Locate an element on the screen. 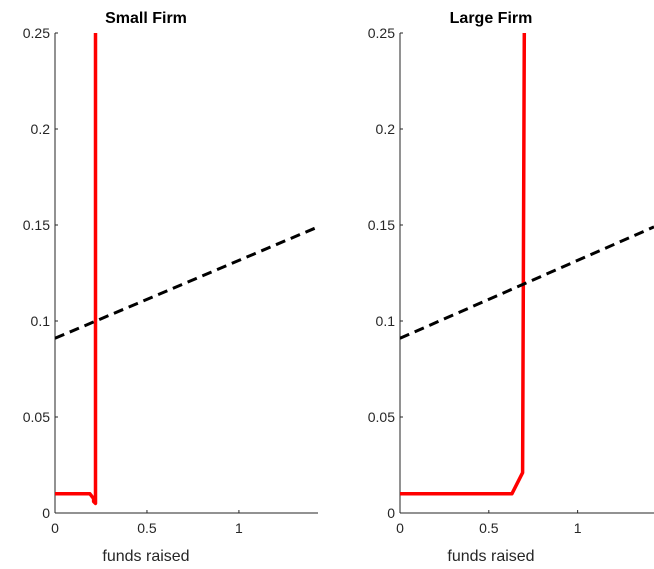 The height and width of the screenshot is (569, 654). large-firm-y-tick-label: 0.25 is located at coordinates (381, 33).